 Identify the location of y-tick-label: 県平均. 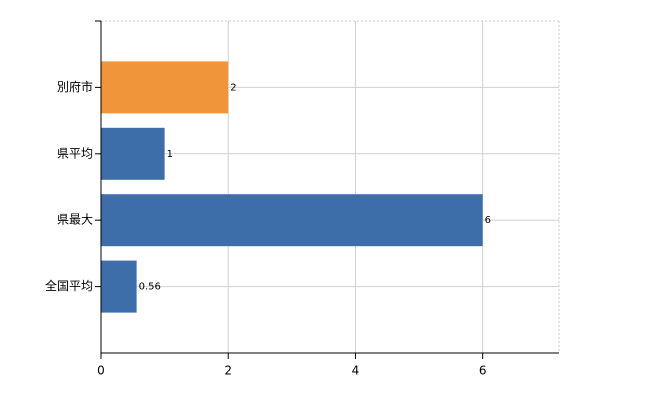
(75, 153).